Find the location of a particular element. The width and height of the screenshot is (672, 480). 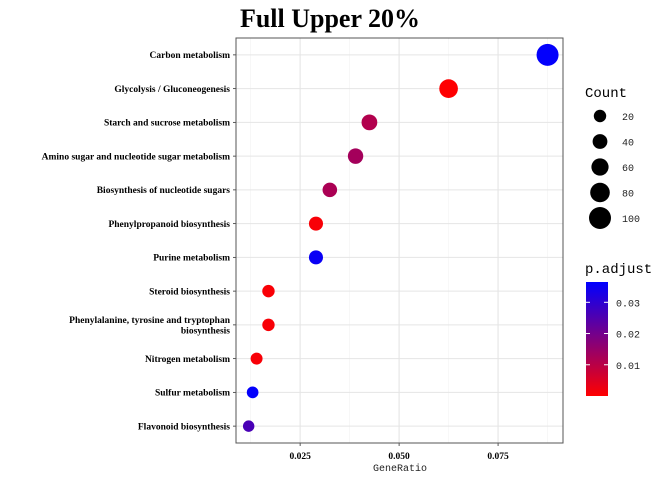

x-tick-label: 0.075 is located at coordinates (498, 457).